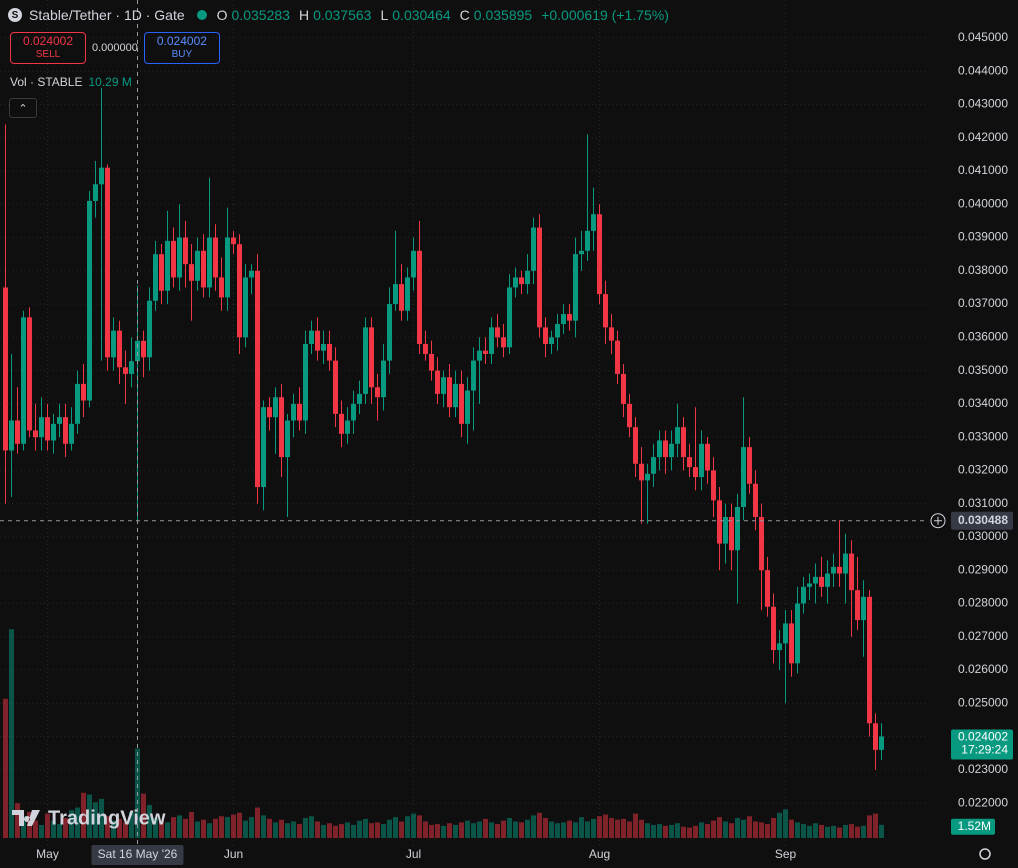 This screenshot has width=1018, height=868. Describe the element at coordinates (983, 170) in the screenshot. I see `y-tick-label: 0.041000` at that location.